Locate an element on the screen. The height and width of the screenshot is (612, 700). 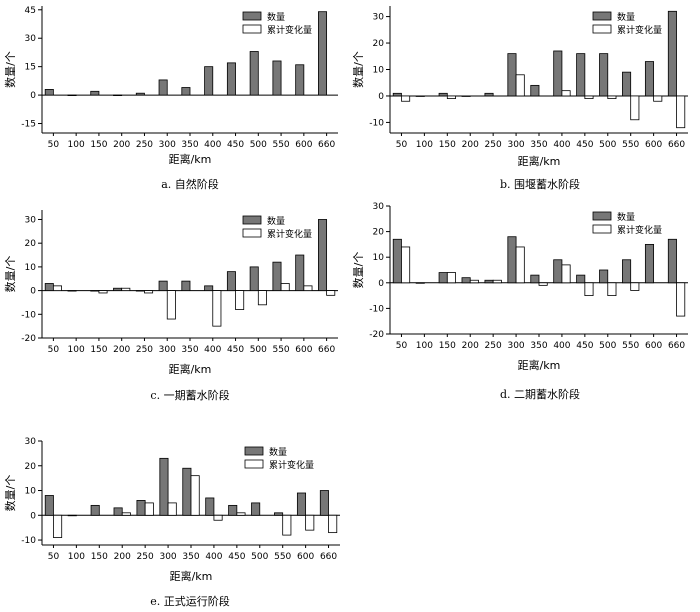
y-tick-label: 45 is located at coordinates (30, 11).